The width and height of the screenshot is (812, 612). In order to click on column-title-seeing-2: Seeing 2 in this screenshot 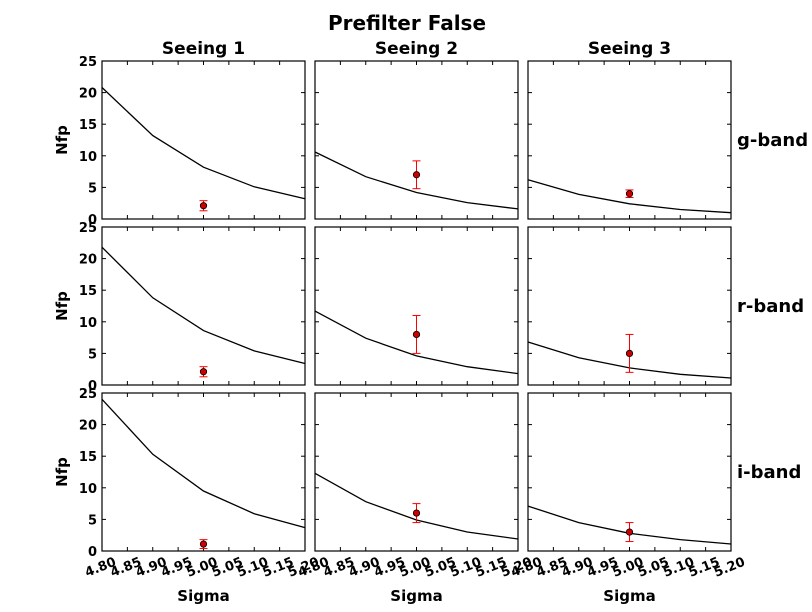, I will do `click(416, 49)`.